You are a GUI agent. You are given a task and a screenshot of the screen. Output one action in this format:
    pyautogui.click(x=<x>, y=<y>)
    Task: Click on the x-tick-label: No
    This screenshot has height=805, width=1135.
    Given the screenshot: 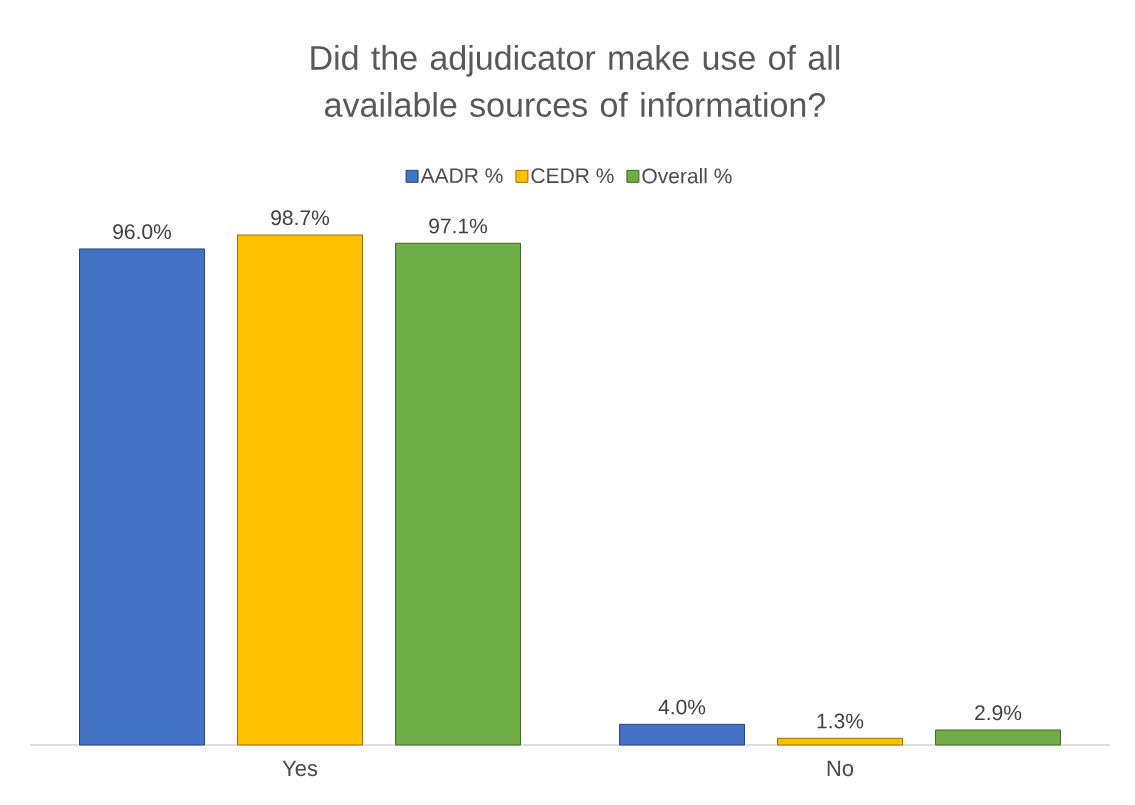 What is the action you would take?
    pyautogui.click(x=840, y=768)
    